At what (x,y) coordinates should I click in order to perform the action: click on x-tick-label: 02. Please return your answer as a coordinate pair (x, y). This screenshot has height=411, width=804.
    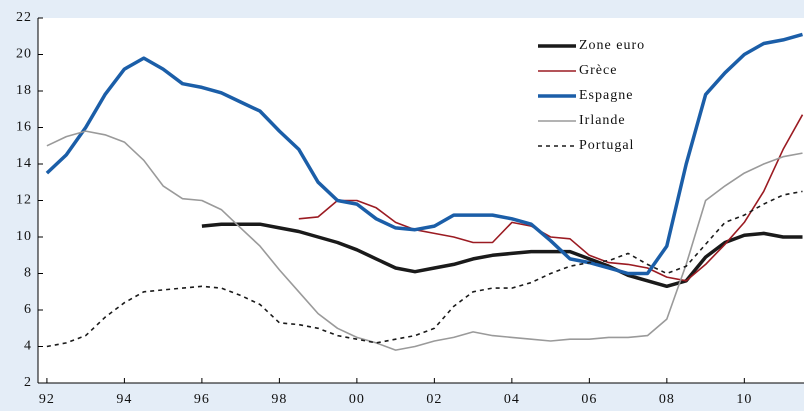
    Looking at the image, I should click on (434, 399).